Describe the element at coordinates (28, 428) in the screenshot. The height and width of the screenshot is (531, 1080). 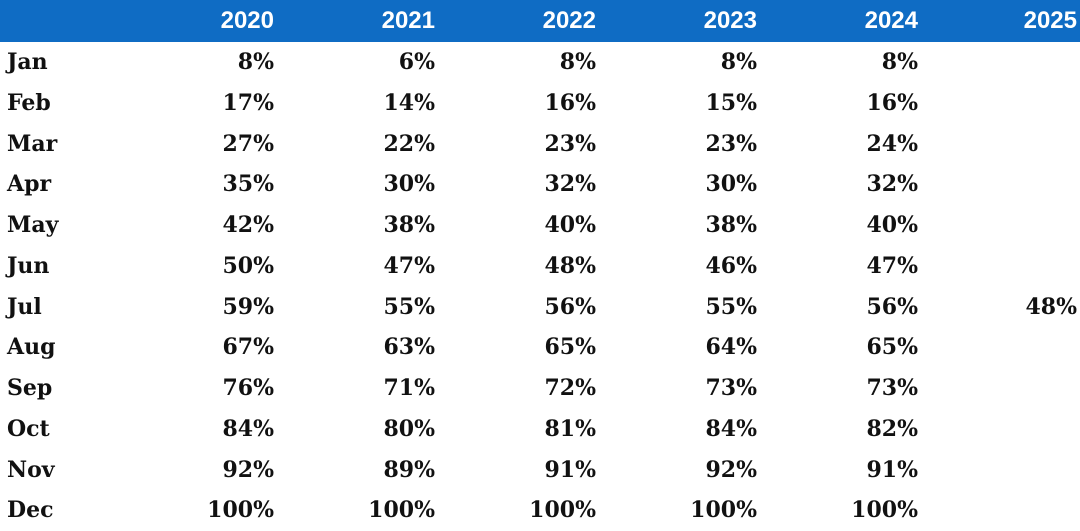
I see `month-label: Oct` at that location.